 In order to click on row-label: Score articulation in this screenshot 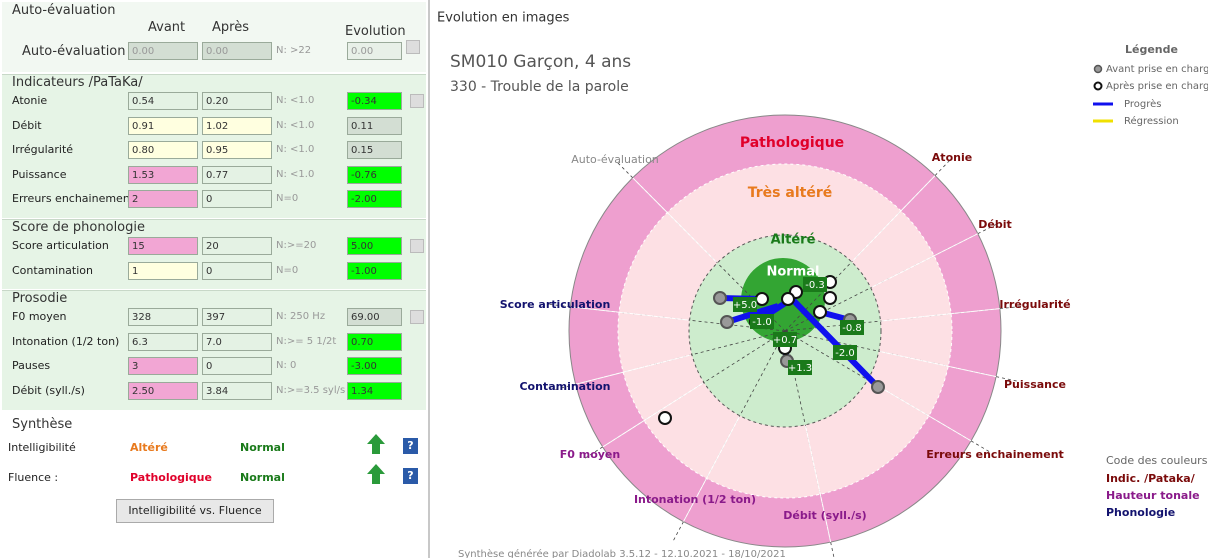, I will do `click(60, 245)`.